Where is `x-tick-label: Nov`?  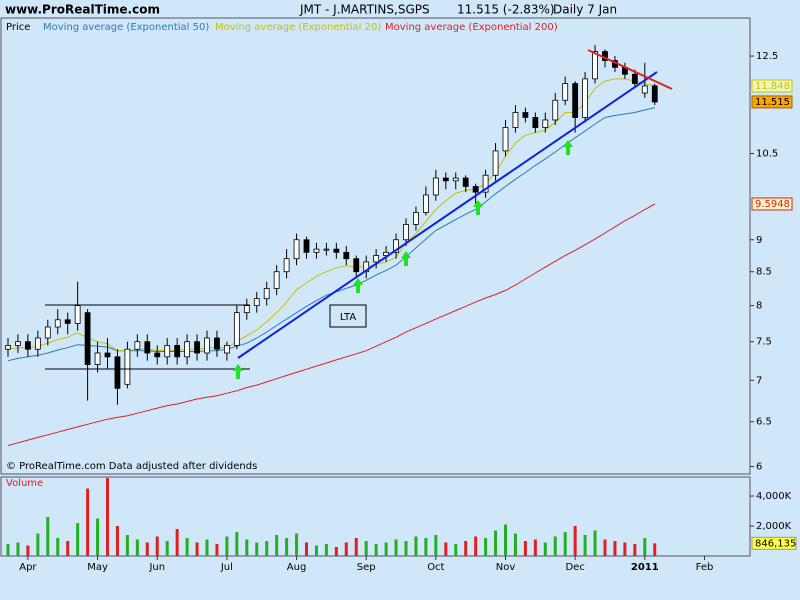 x-tick-label: Nov is located at coordinates (506, 567).